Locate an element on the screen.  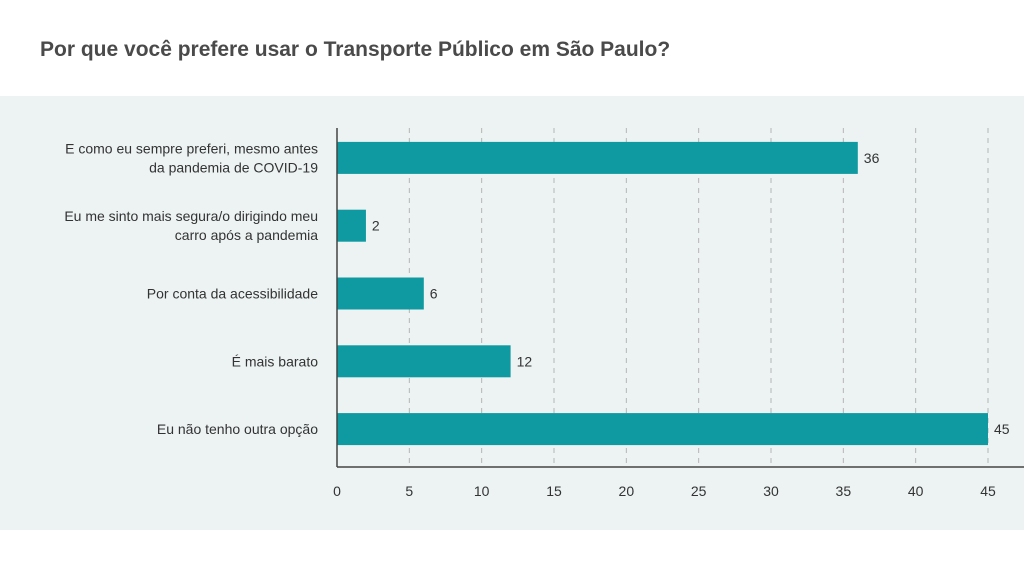
x-tick-label: 10 is located at coordinates (482, 491).